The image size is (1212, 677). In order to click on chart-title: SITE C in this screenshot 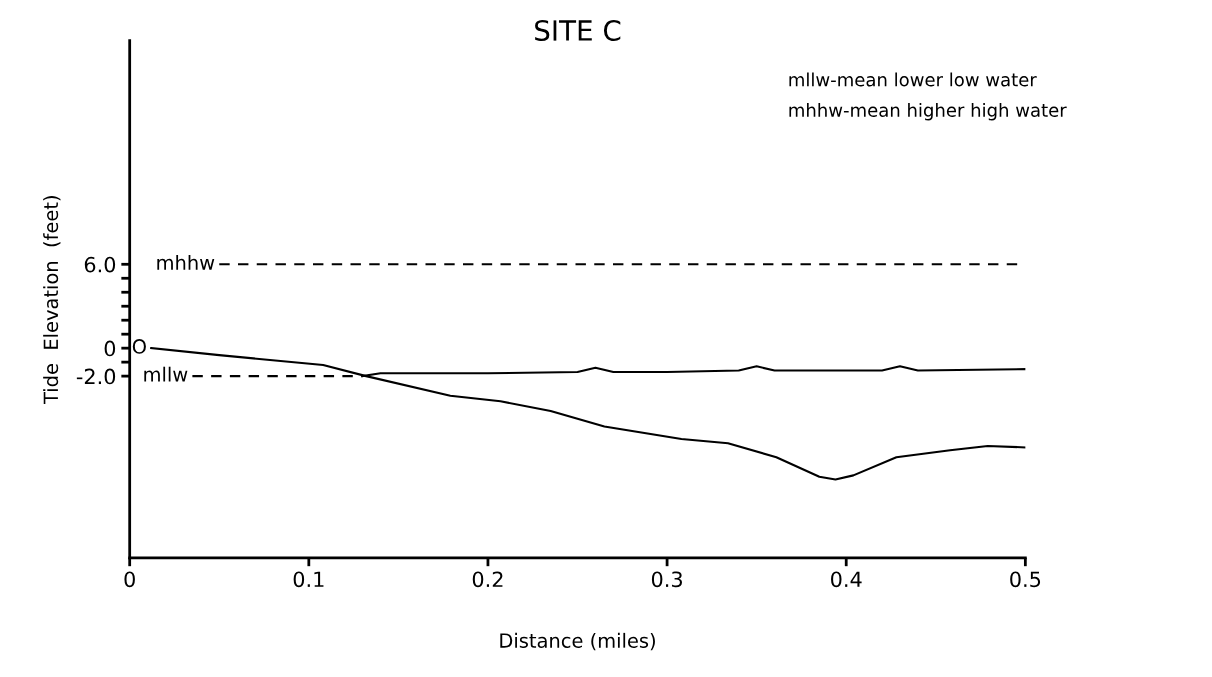, I will do `click(578, 31)`.